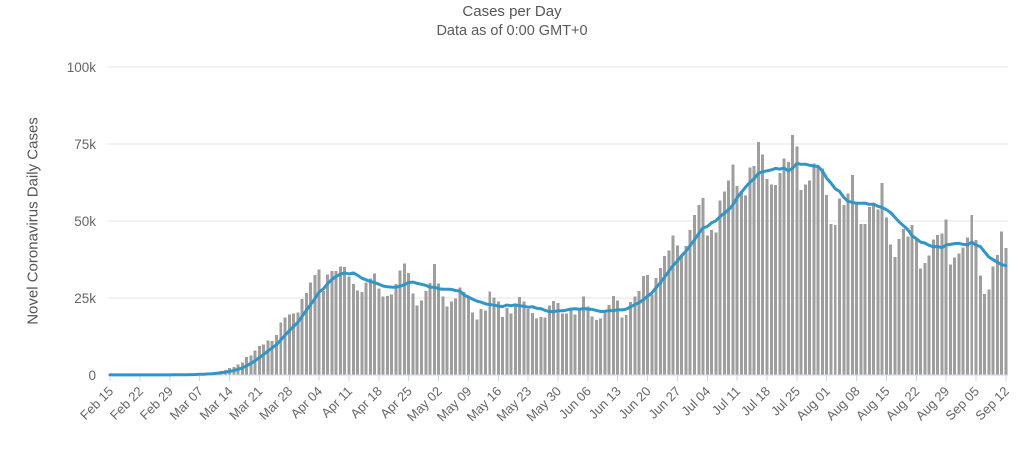  I want to click on svg-text: Mar 28, so click(275, 403).